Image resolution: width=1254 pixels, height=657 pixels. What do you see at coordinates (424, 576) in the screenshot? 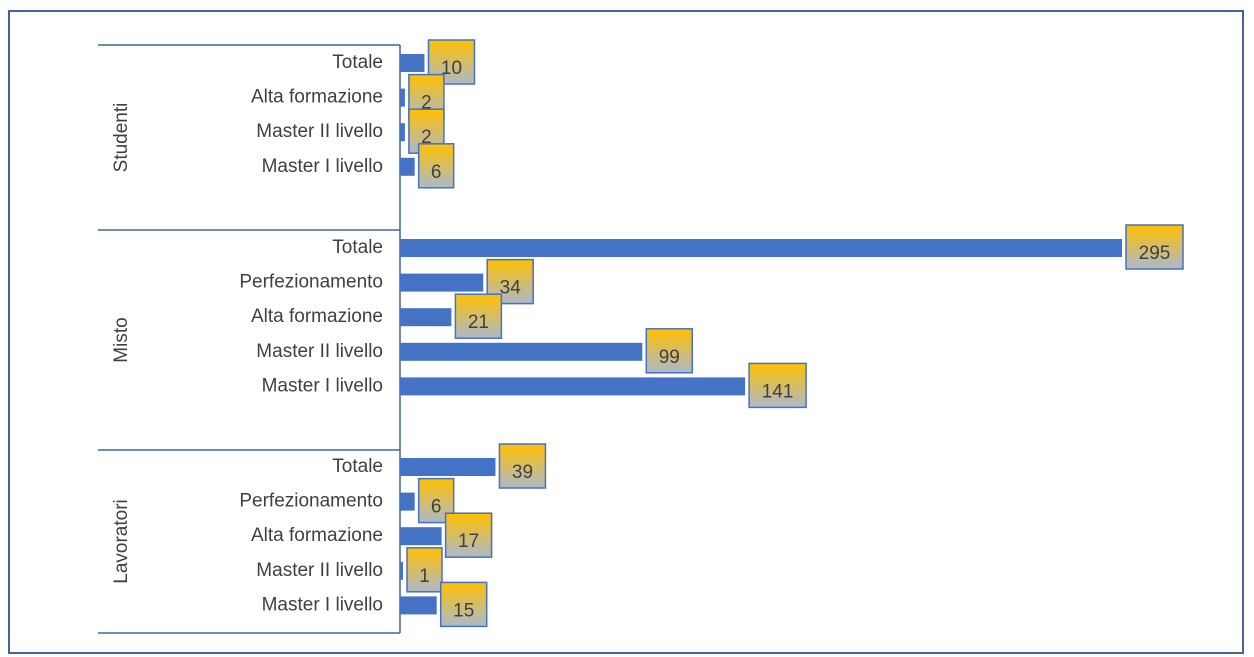
I see `data-label: 1` at bounding box center [424, 576].